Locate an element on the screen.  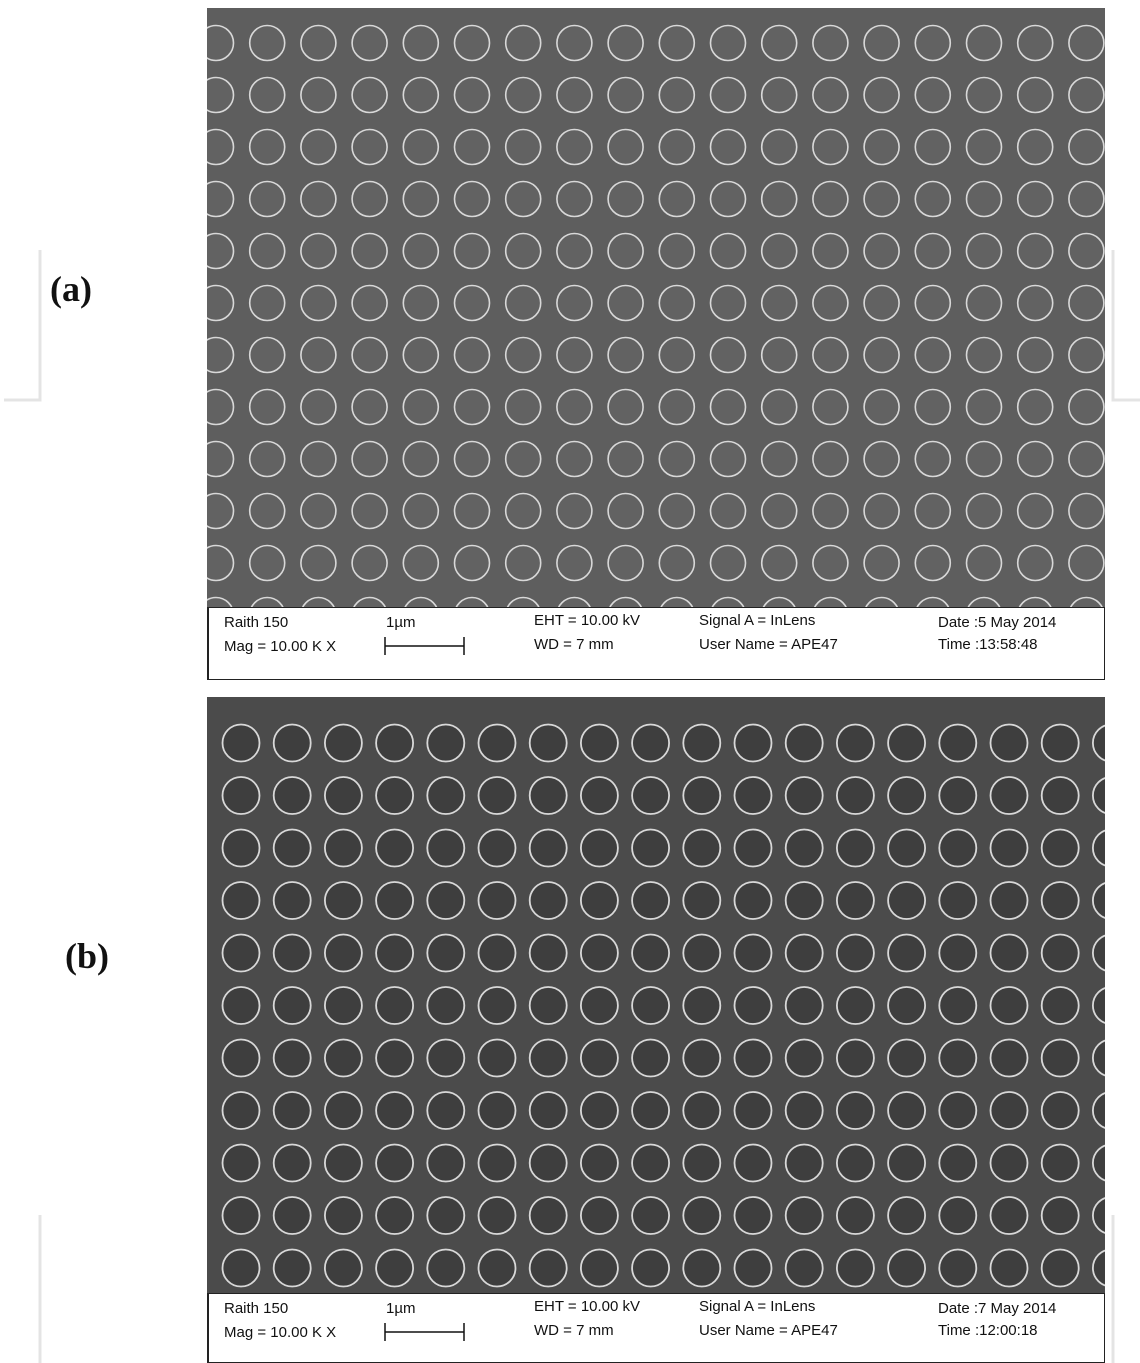
magnification: Mag = 10.00 K X is located at coordinates (280, 646).